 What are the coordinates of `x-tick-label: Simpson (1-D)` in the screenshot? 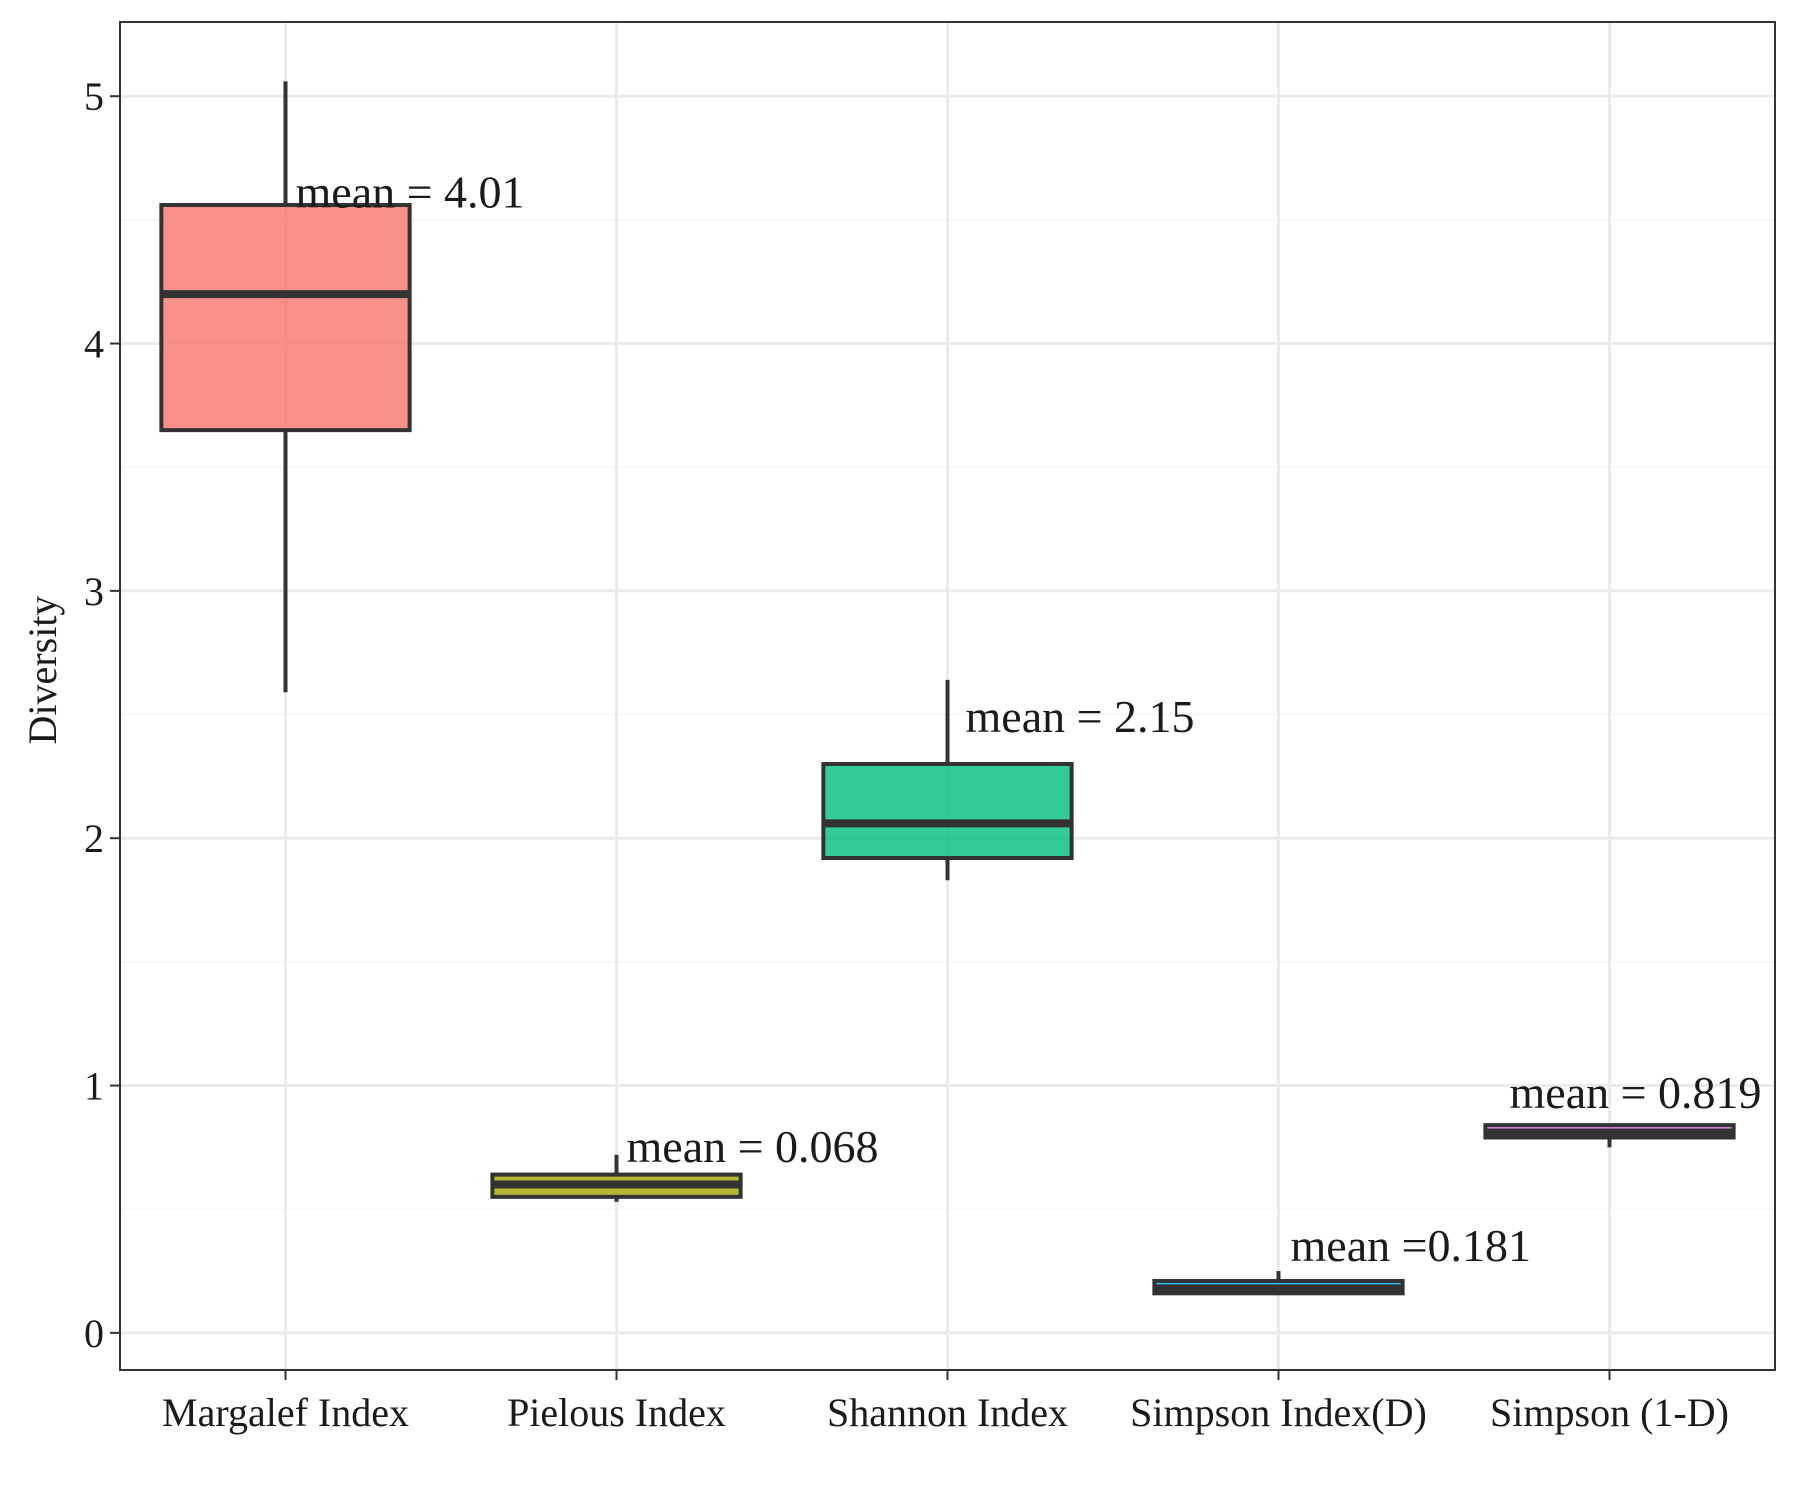 It's located at (1609, 1412).